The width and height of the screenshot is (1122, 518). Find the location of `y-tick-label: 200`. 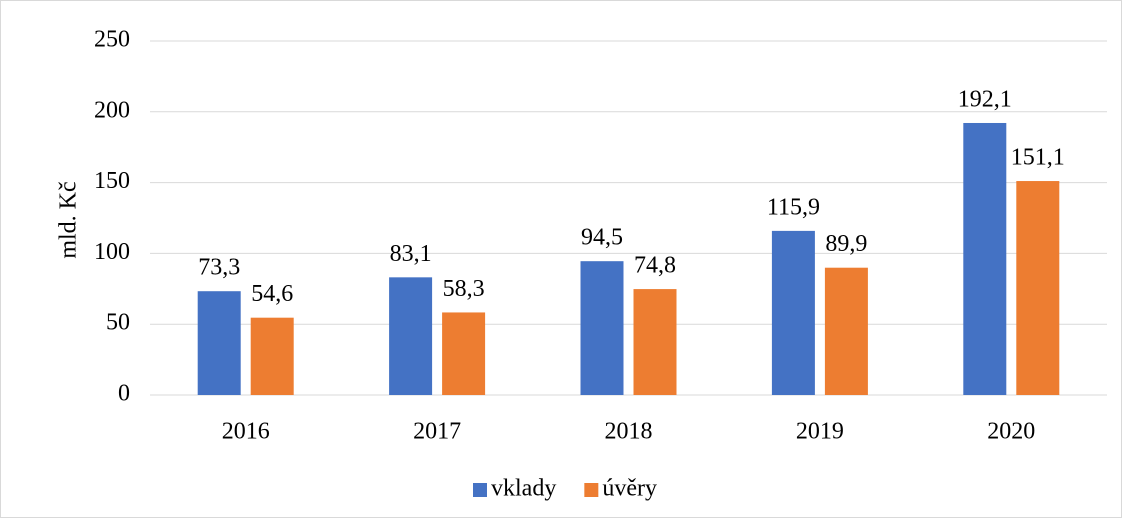

y-tick-label: 200 is located at coordinates (112, 110).